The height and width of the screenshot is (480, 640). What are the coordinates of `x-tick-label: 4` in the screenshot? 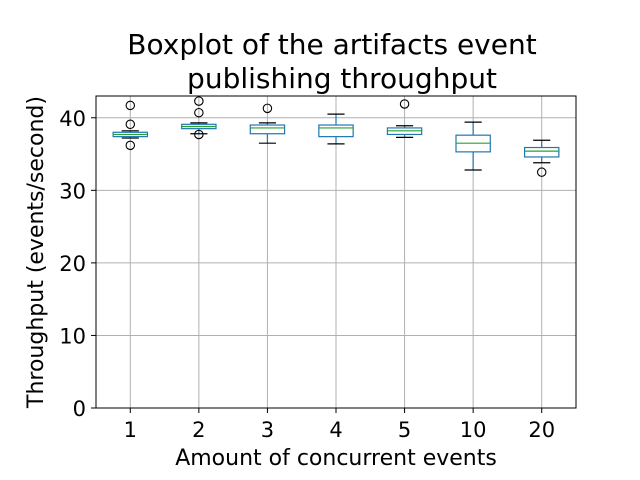 It's located at (335, 430).